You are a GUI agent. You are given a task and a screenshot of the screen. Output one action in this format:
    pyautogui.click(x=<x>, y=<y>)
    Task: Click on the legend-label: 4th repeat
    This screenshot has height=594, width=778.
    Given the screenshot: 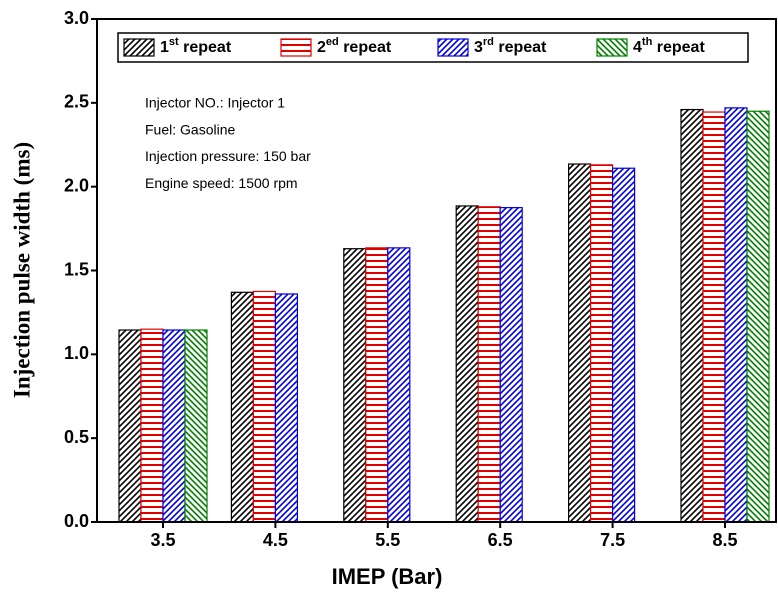 What is the action you would take?
    pyautogui.click(x=669, y=46)
    